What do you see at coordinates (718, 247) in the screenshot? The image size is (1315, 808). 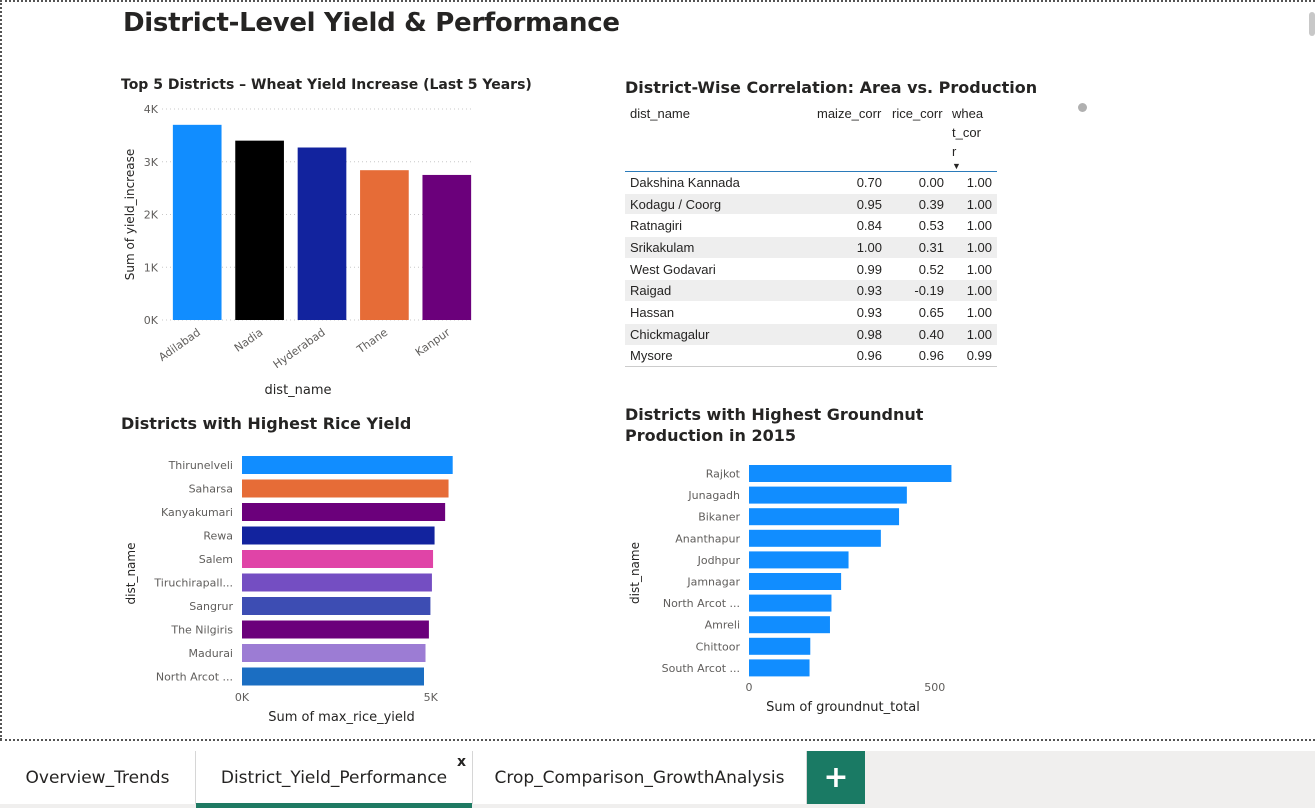 I see `cell-dist-name: Srikakulam` at bounding box center [718, 247].